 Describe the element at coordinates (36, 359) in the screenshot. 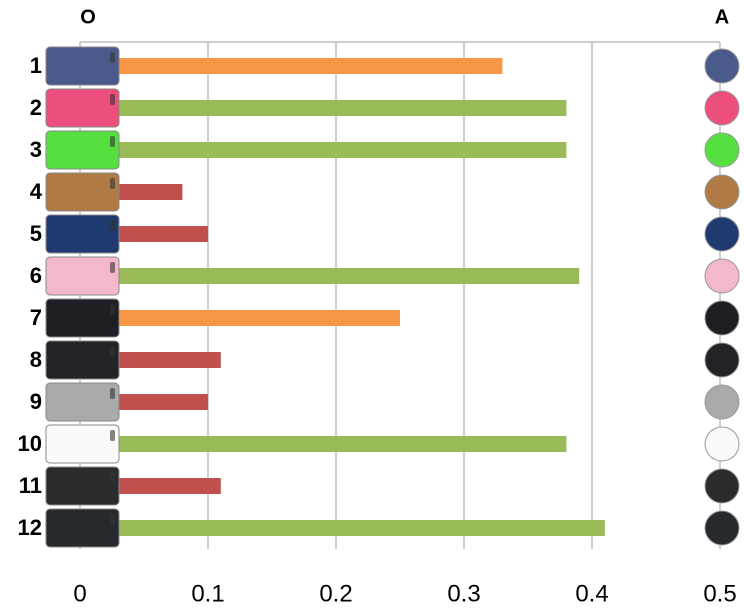

I see `y-tick-label: 8` at that location.